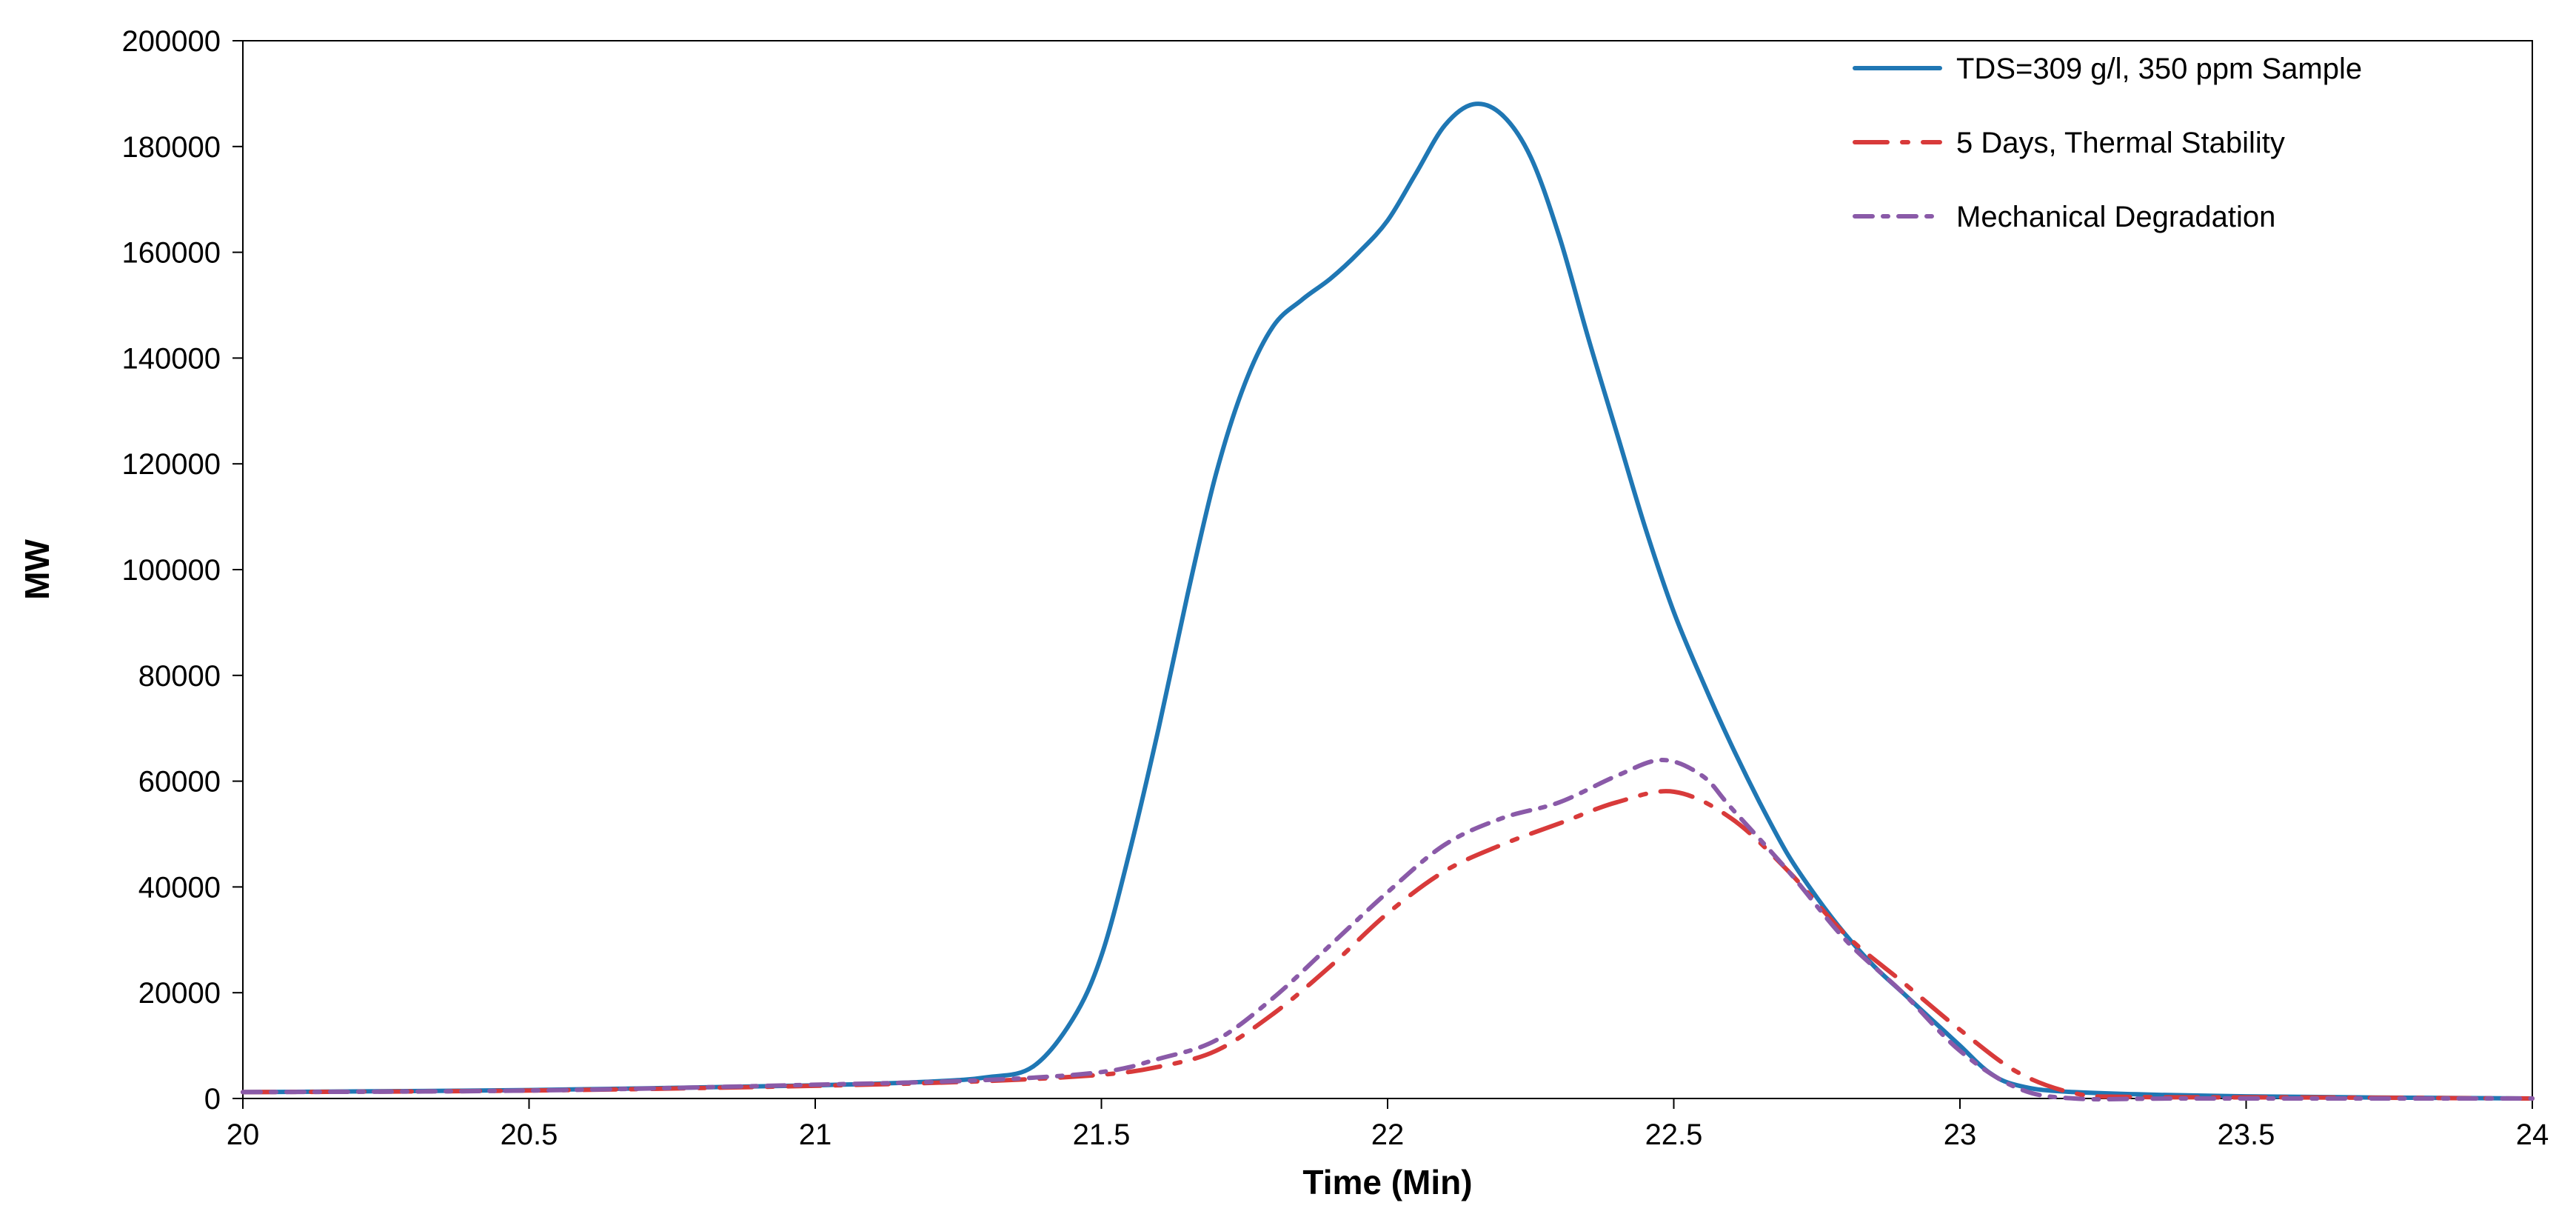  Describe the element at coordinates (529, 1134) in the screenshot. I see `x-tick-label: 20.5` at that location.